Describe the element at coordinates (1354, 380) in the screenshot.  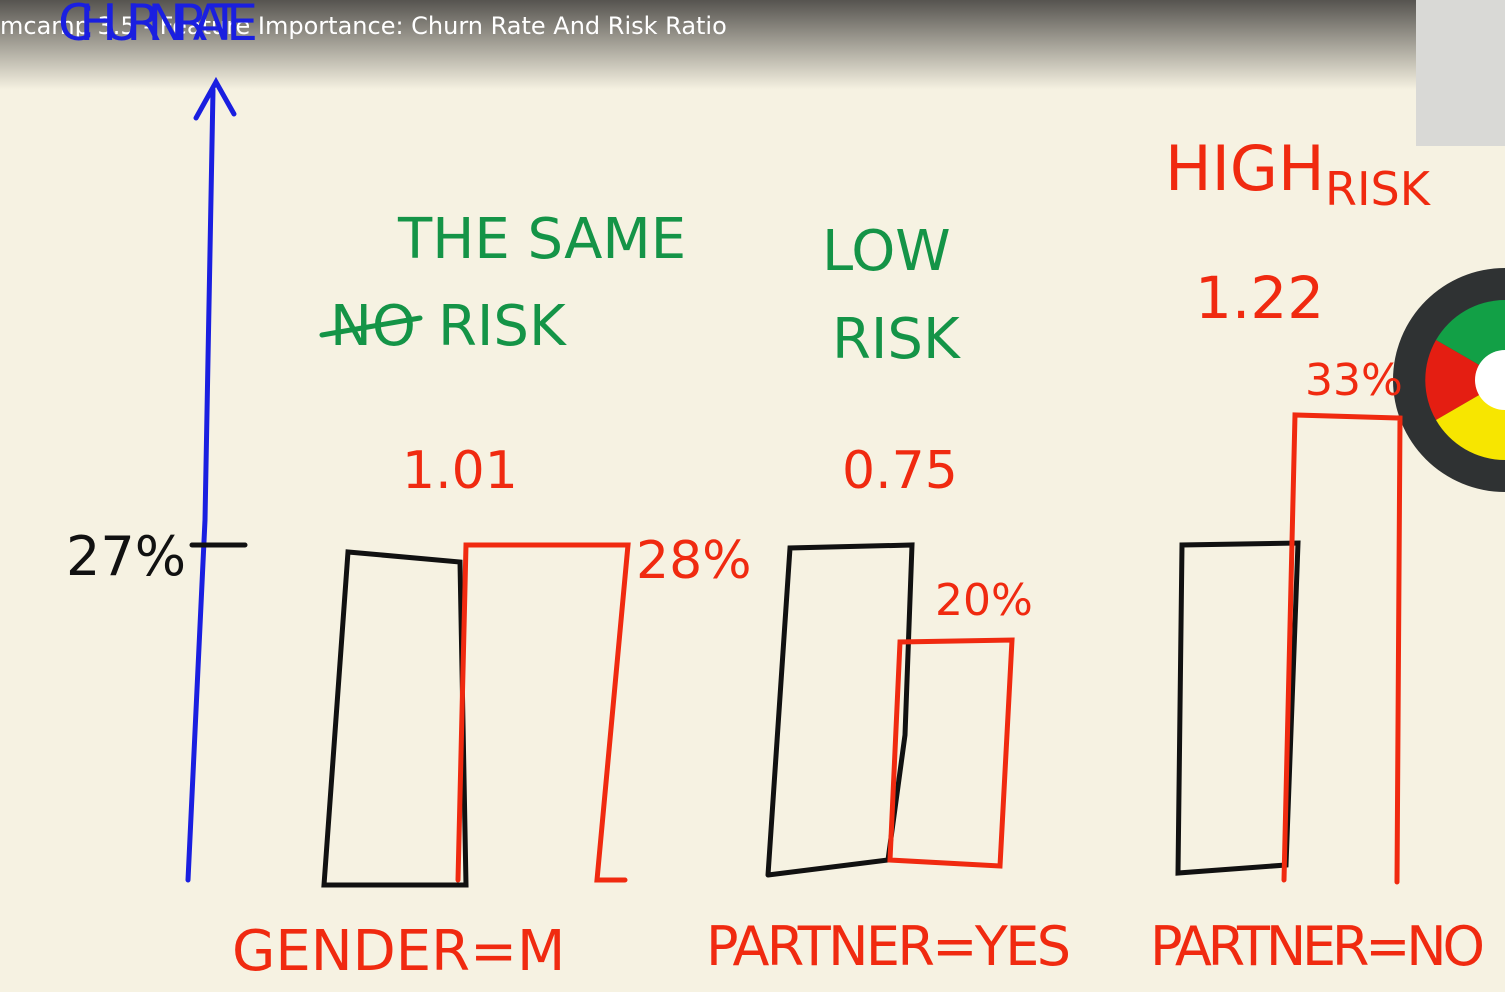
I see `group-rate: 33%` at that location.